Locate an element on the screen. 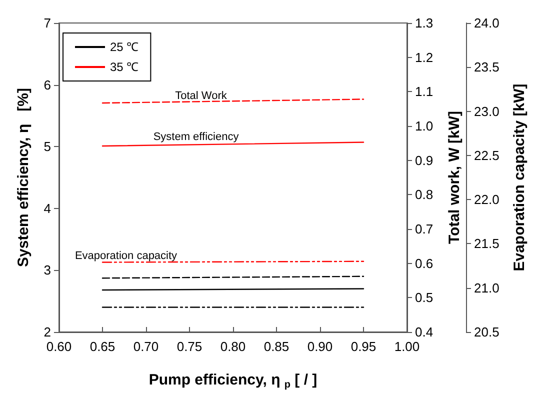 This screenshot has height=403, width=543. y2-tick-label: 1.0 is located at coordinates (424, 126).